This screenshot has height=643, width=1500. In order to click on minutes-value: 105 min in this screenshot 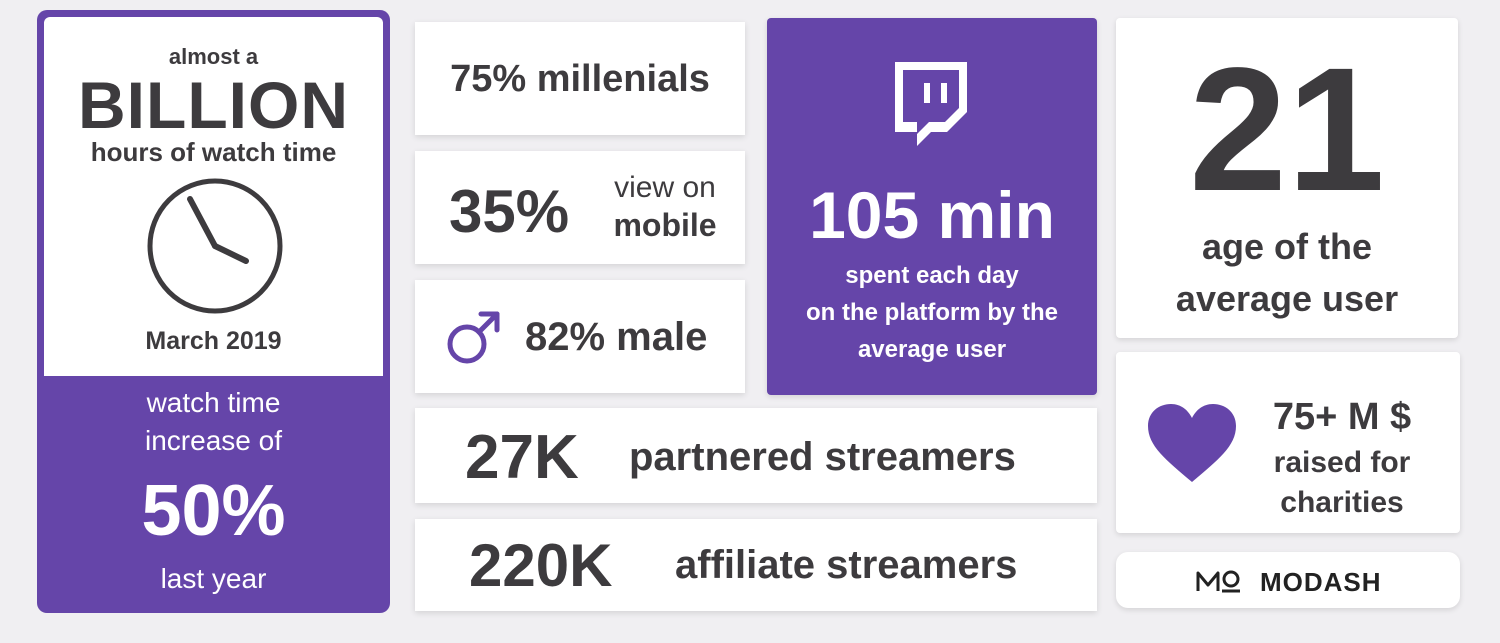, I will do `click(932, 215)`.